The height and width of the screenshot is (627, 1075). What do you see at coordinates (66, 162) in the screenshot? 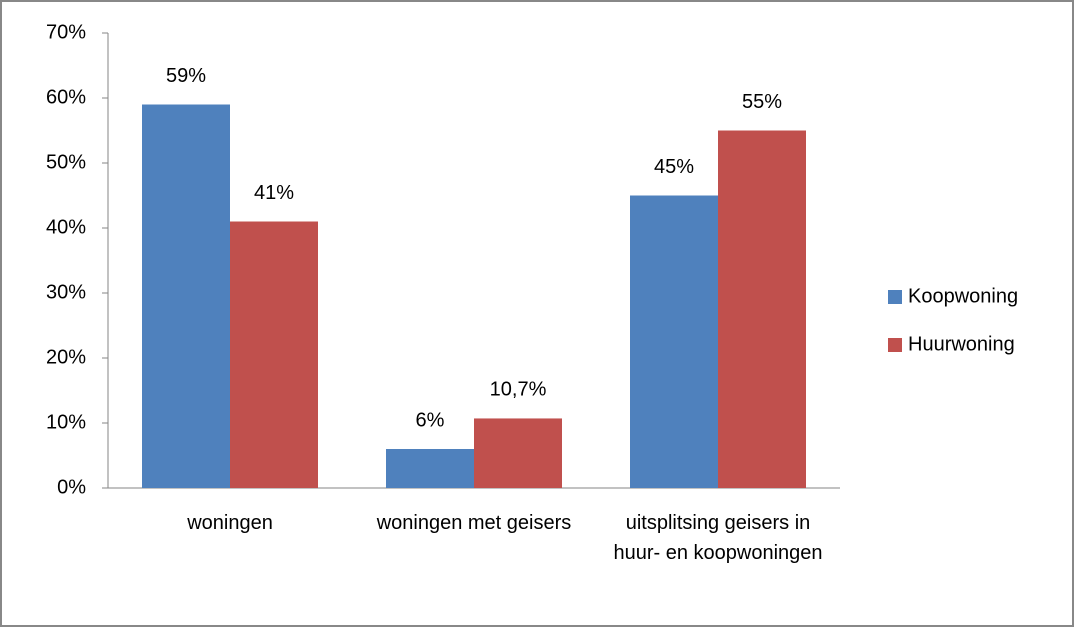
I see `y-tick-label: 50%` at bounding box center [66, 162].